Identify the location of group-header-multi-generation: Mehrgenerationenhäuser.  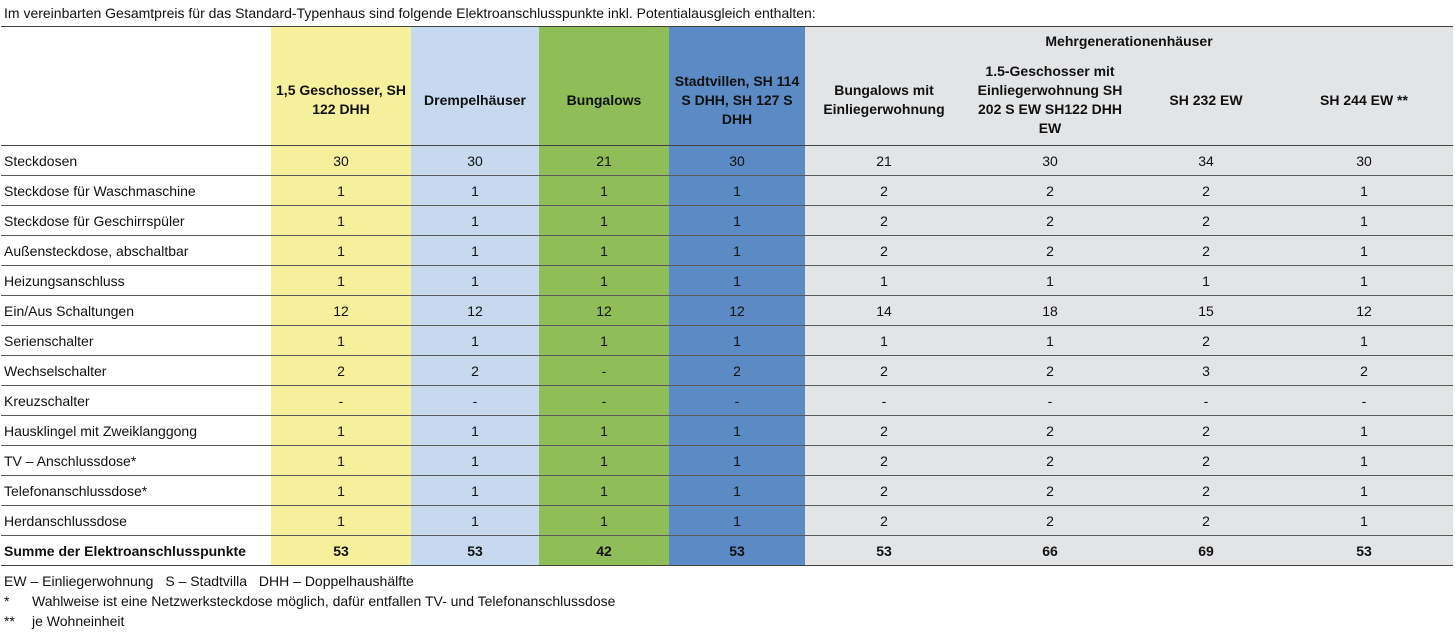
(1129, 40).